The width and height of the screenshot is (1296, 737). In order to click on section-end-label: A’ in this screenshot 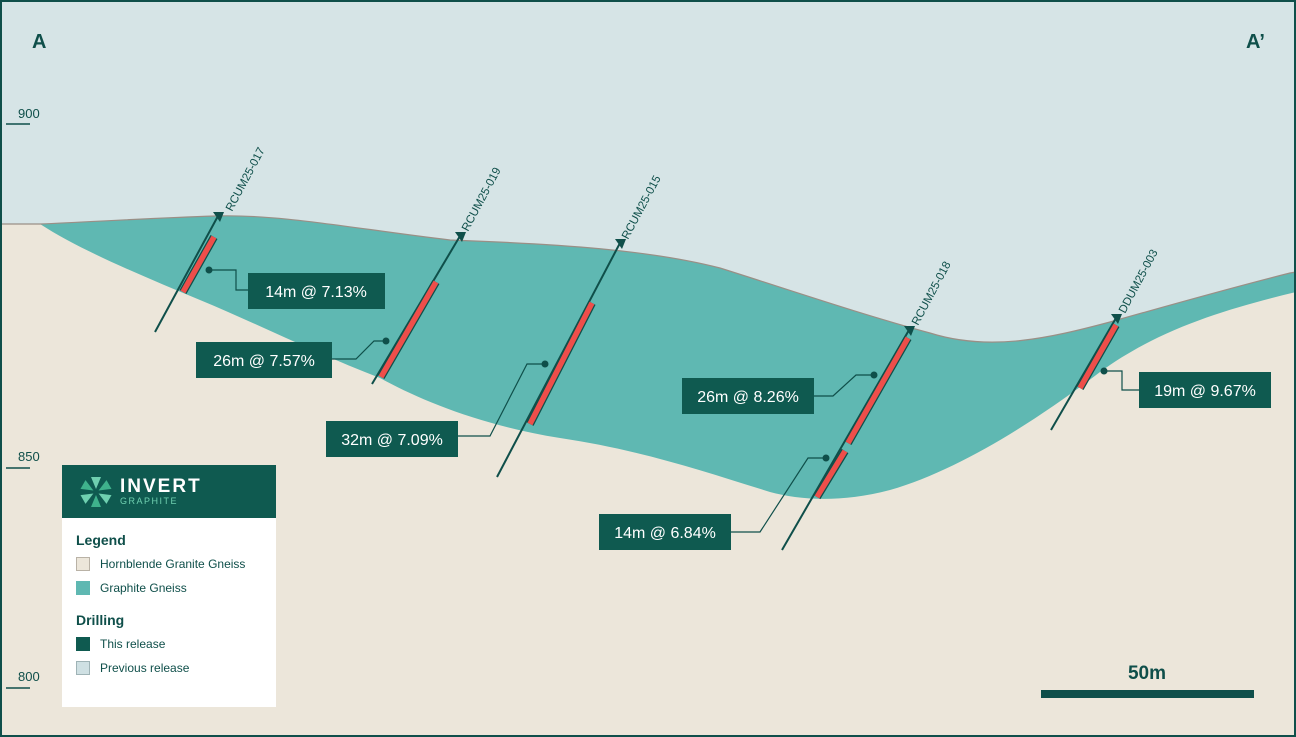, I will do `click(1255, 42)`.